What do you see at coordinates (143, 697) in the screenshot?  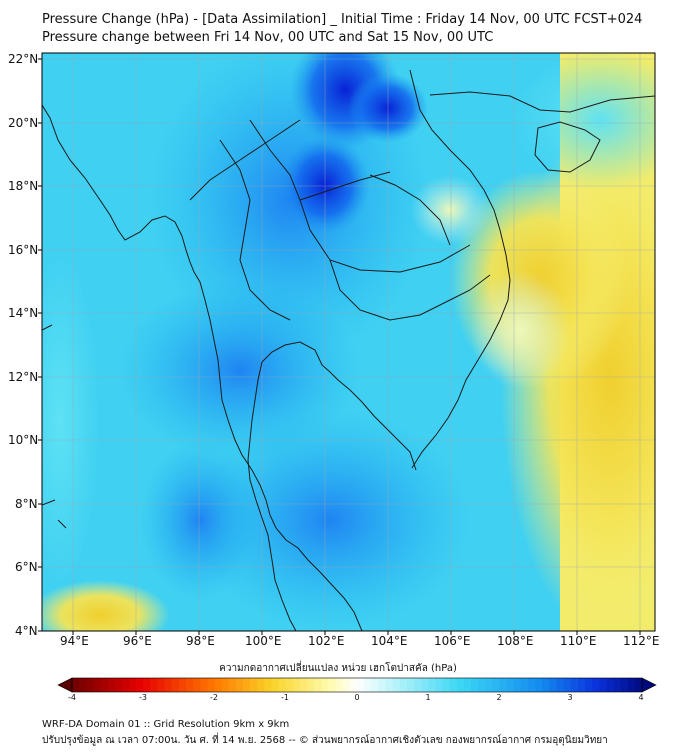 I see `colorbar-tick: -3` at bounding box center [143, 697].